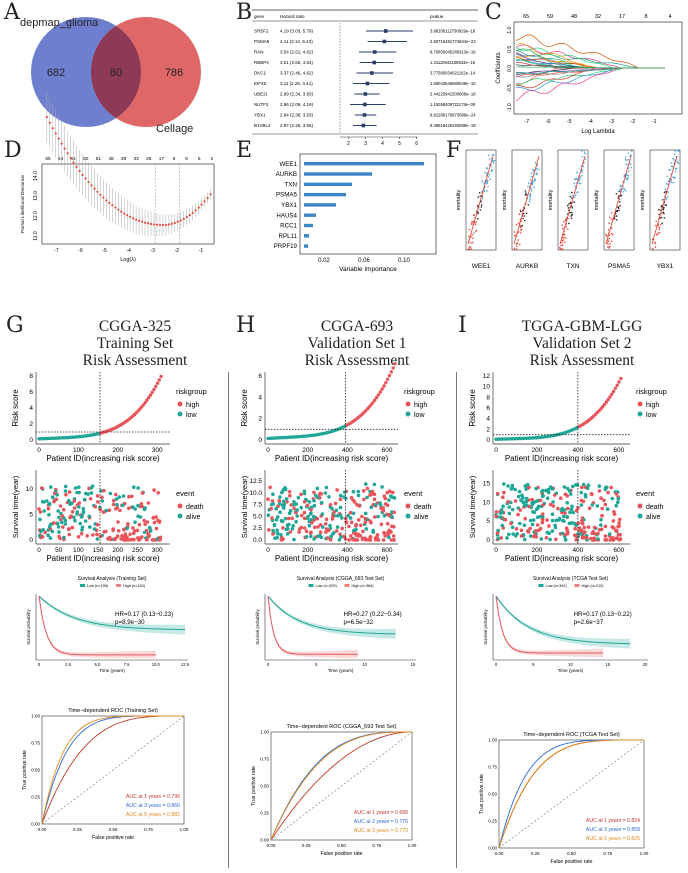 This screenshot has width=688, height=873. I want to click on lasso-cv-top-tick: 60, so click(86, 159).